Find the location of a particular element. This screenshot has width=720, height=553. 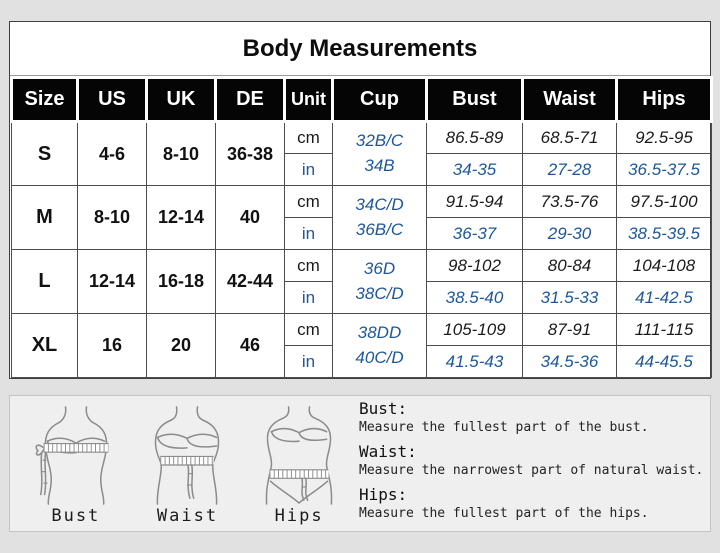

column-header-cup: Cup is located at coordinates (379, 99).